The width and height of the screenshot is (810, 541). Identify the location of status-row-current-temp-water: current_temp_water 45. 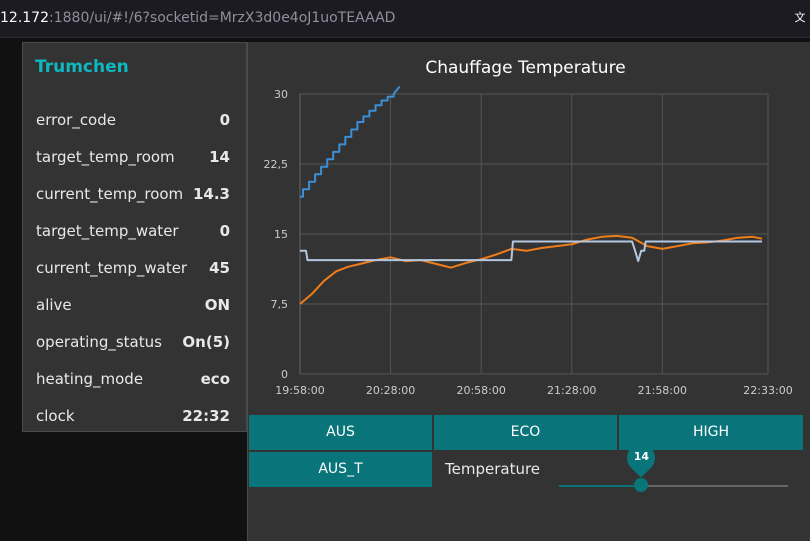
(133, 269).